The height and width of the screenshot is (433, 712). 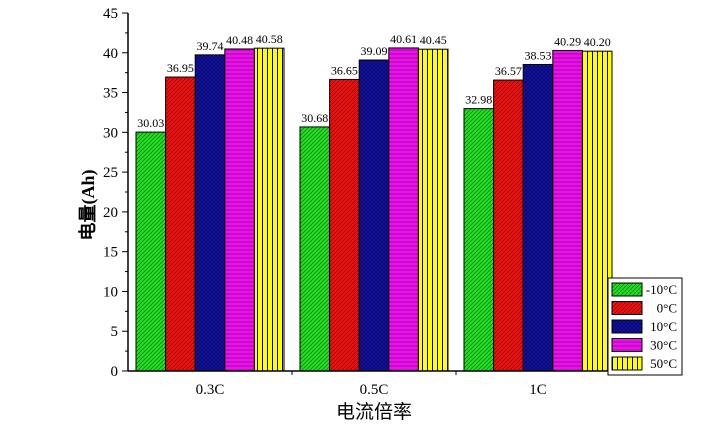 I want to click on data-label: 40.48, so click(x=239, y=40).